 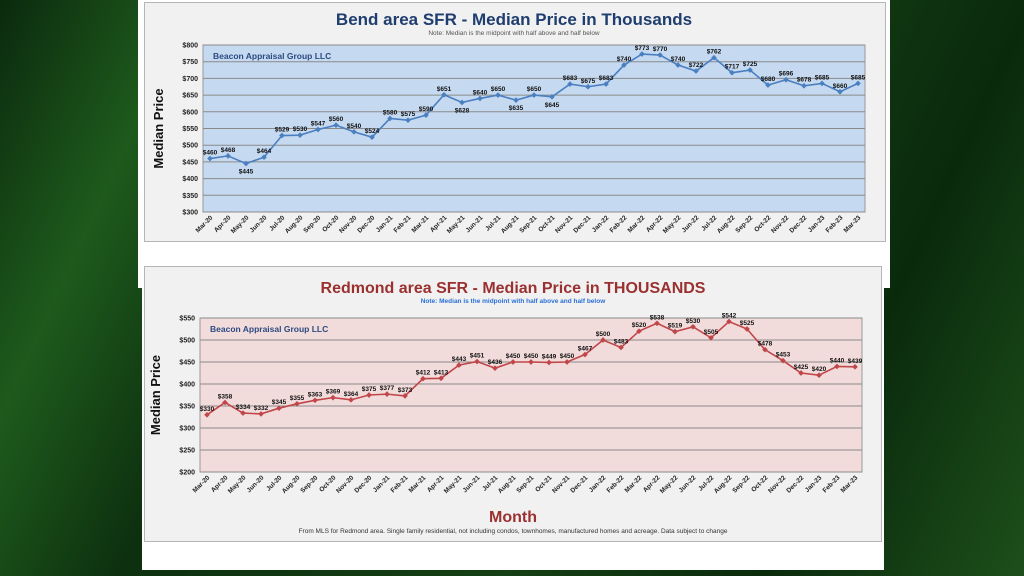 What do you see at coordinates (498, 89) in the screenshot?
I see `data-label: $650` at bounding box center [498, 89].